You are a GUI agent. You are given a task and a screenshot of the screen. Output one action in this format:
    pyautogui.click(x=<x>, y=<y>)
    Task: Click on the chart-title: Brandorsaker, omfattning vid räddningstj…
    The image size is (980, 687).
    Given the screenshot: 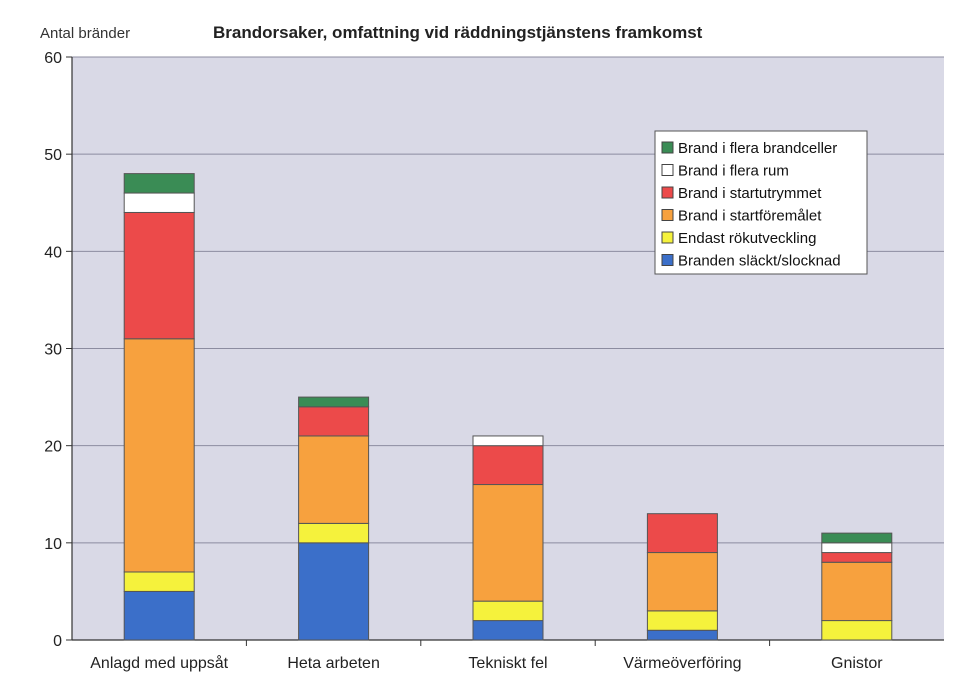 What is the action you would take?
    pyautogui.click(x=458, y=32)
    